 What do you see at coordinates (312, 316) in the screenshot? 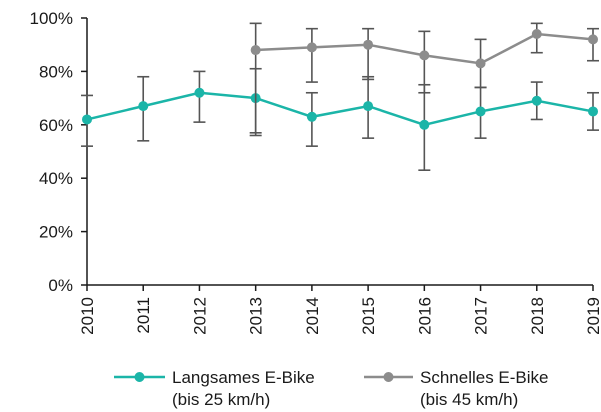
I see `x-tick-label: 2014` at bounding box center [312, 316].